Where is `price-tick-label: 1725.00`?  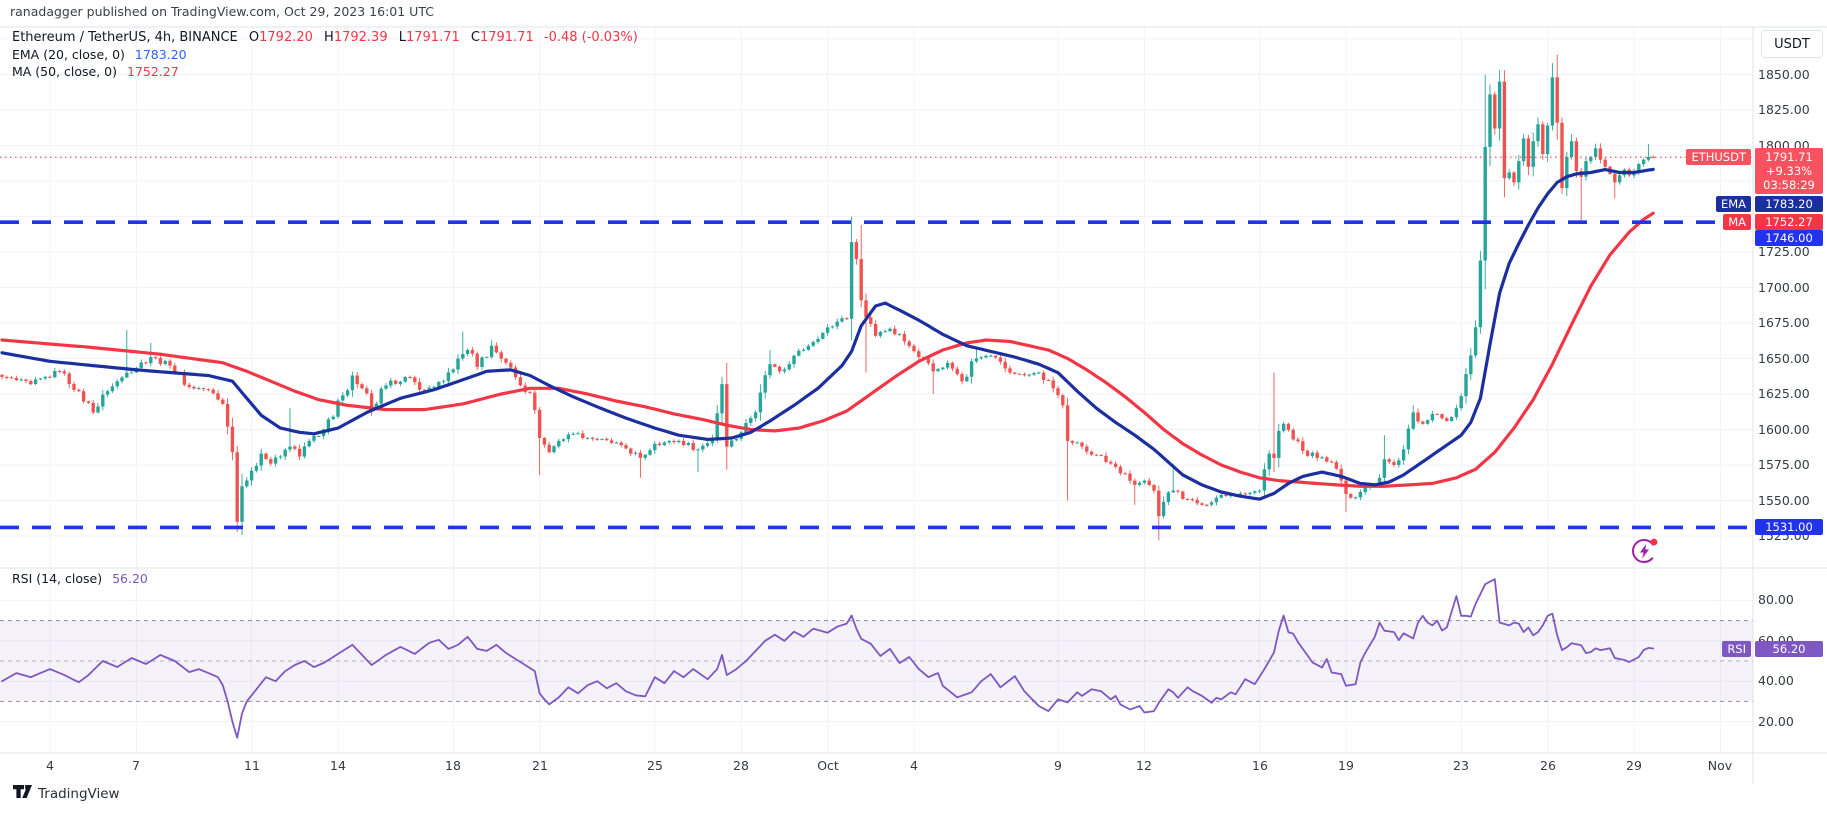 price-tick-label: 1725.00 is located at coordinates (1784, 251).